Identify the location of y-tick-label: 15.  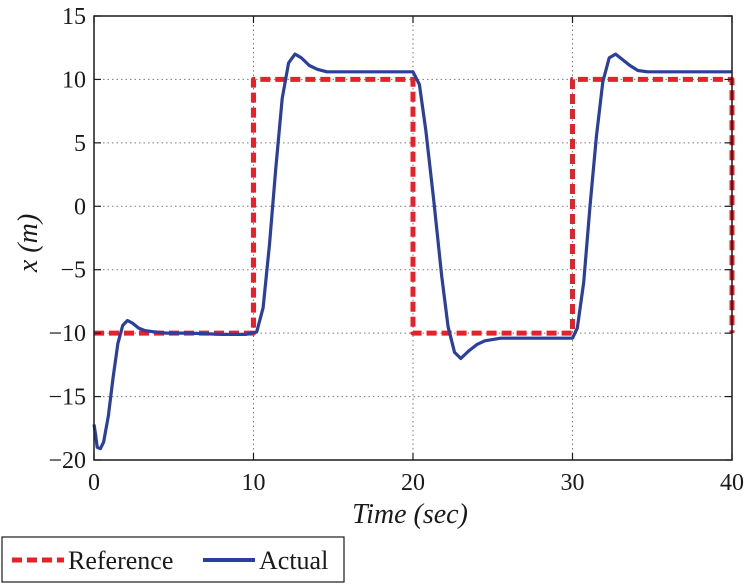
(74, 17).